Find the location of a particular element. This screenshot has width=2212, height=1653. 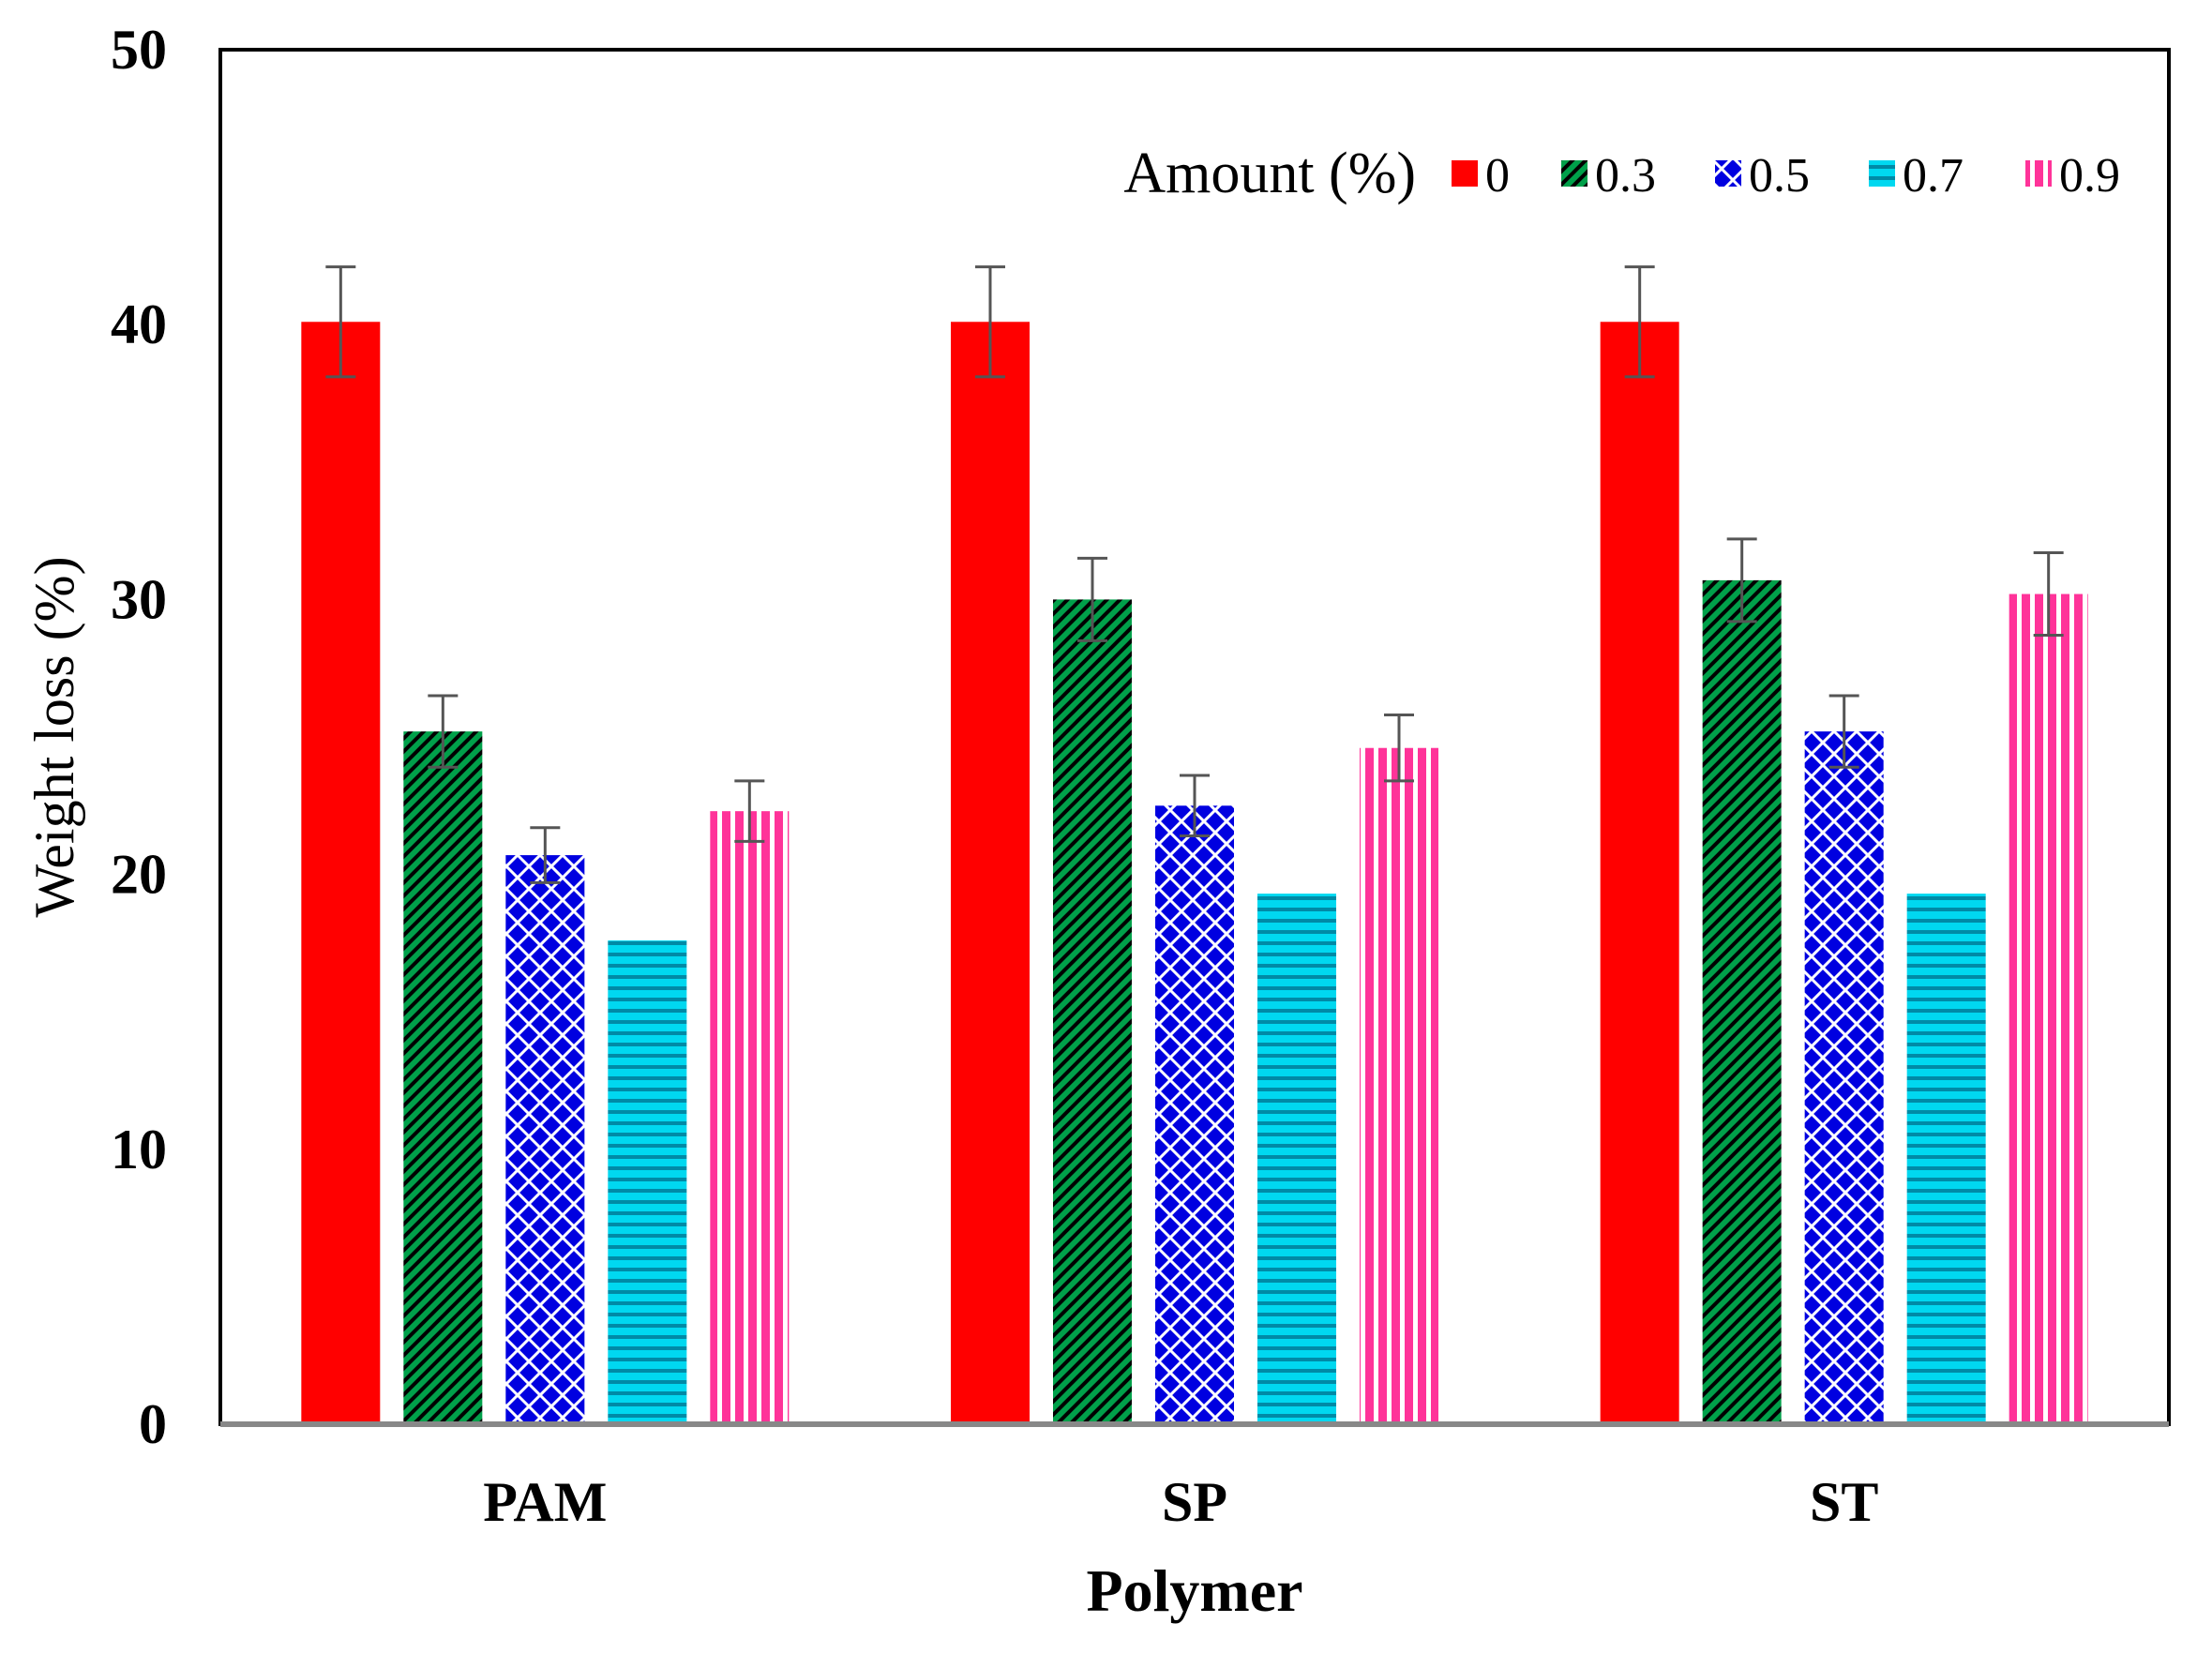

error-bar-PAM-0.9 is located at coordinates (749, 811).